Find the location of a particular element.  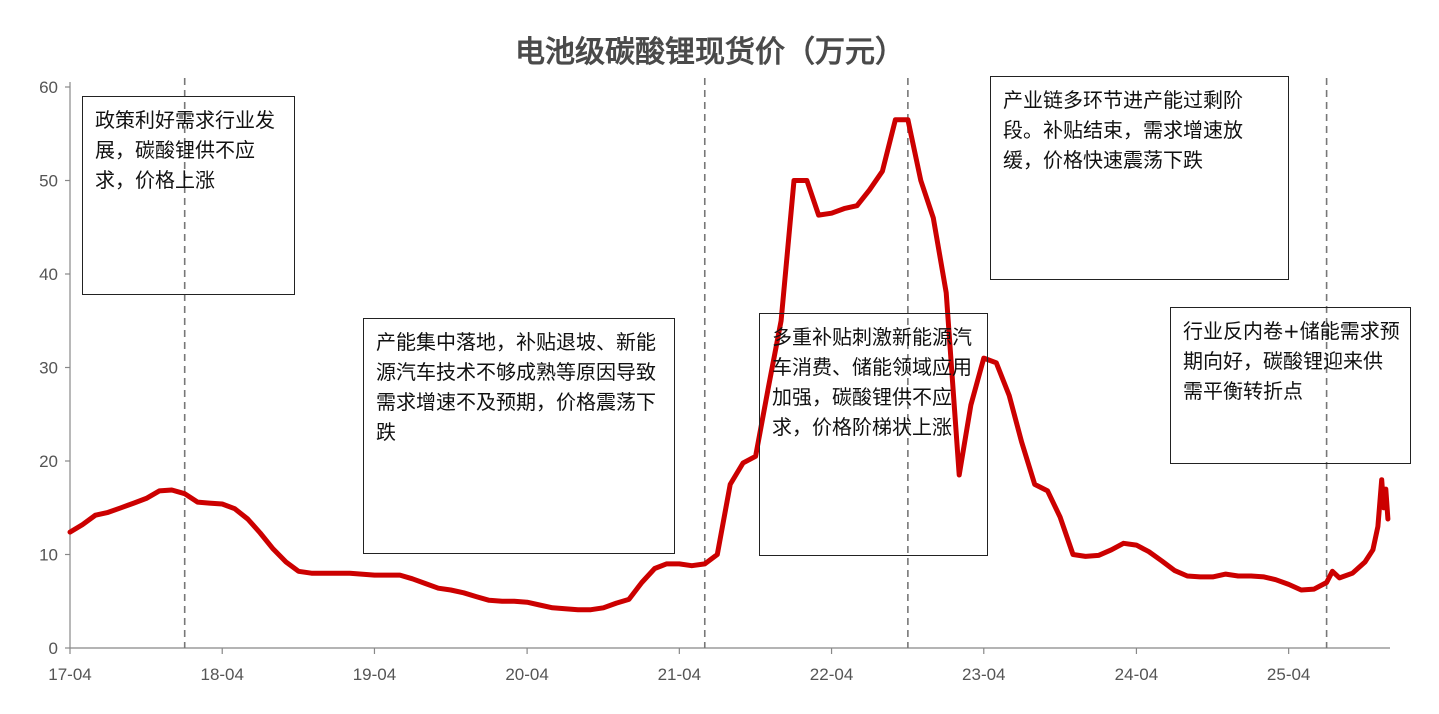

y-tick-label: 20 is located at coordinates (48, 461).